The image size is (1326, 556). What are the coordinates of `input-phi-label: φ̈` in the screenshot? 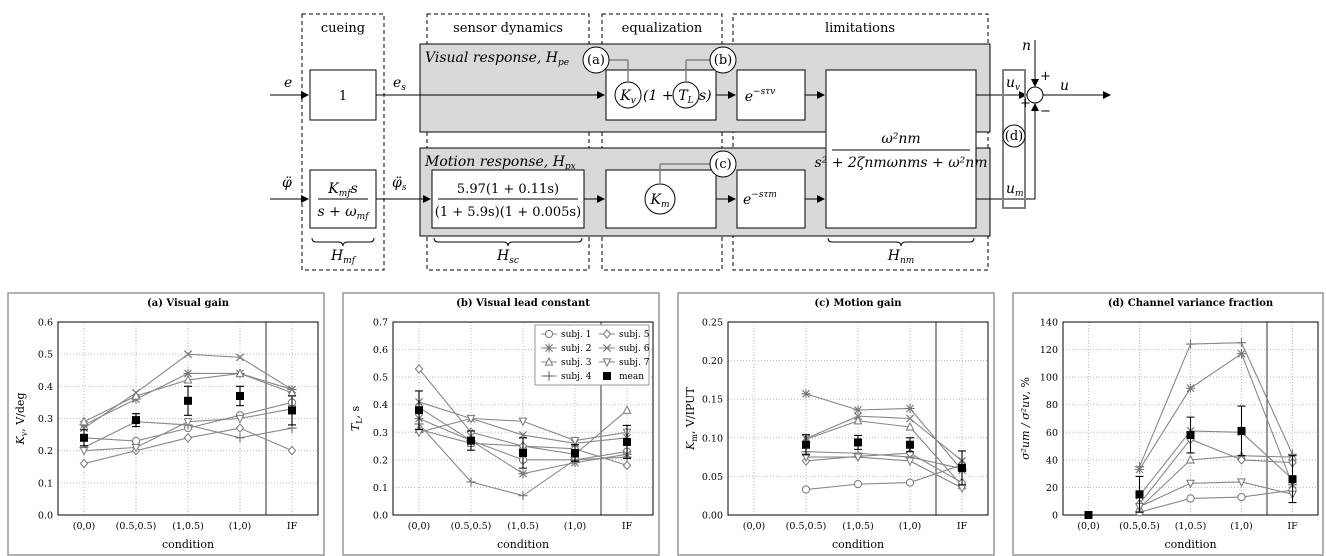 It's located at (287, 183).